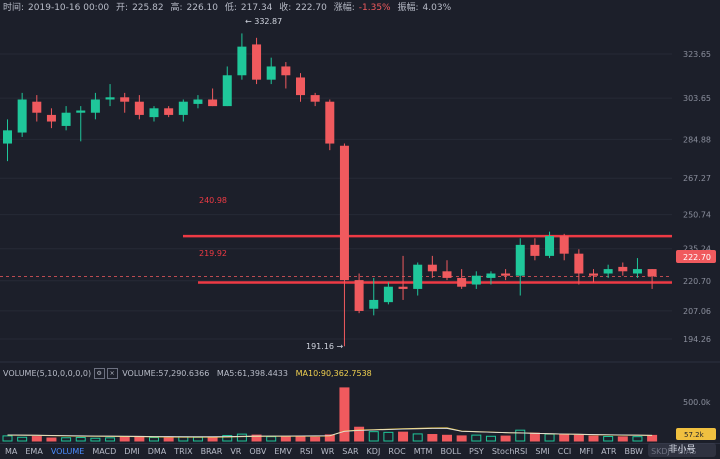 The image size is (720, 459). Describe the element at coordinates (634, 451) in the screenshot. I see `indicator-tab-bbw: BBW` at that location.